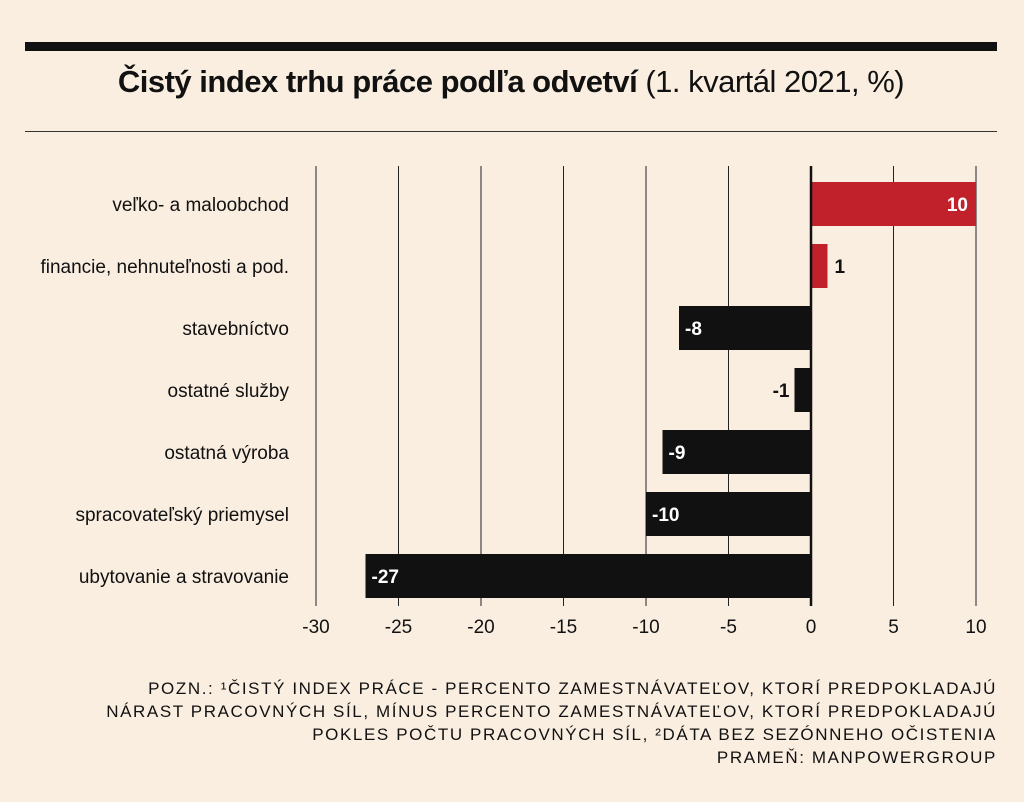 The height and width of the screenshot is (802, 1024). What do you see at coordinates (811, 627) in the screenshot?
I see `x-tick-label: 0` at bounding box center [811, 627].